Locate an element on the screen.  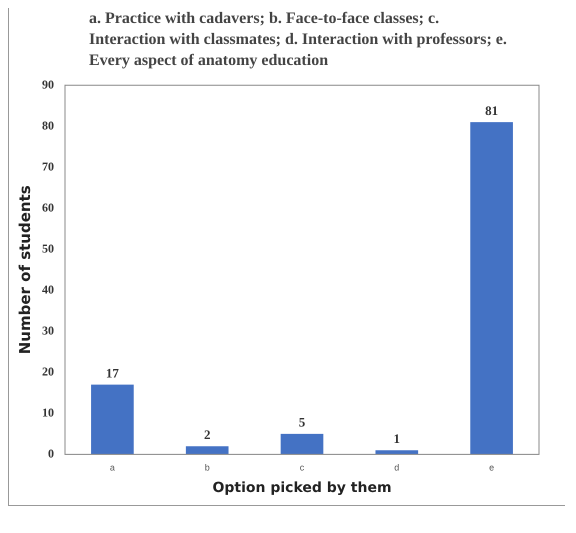
y-tick-label: 80 is located at coordinates (48, 125).